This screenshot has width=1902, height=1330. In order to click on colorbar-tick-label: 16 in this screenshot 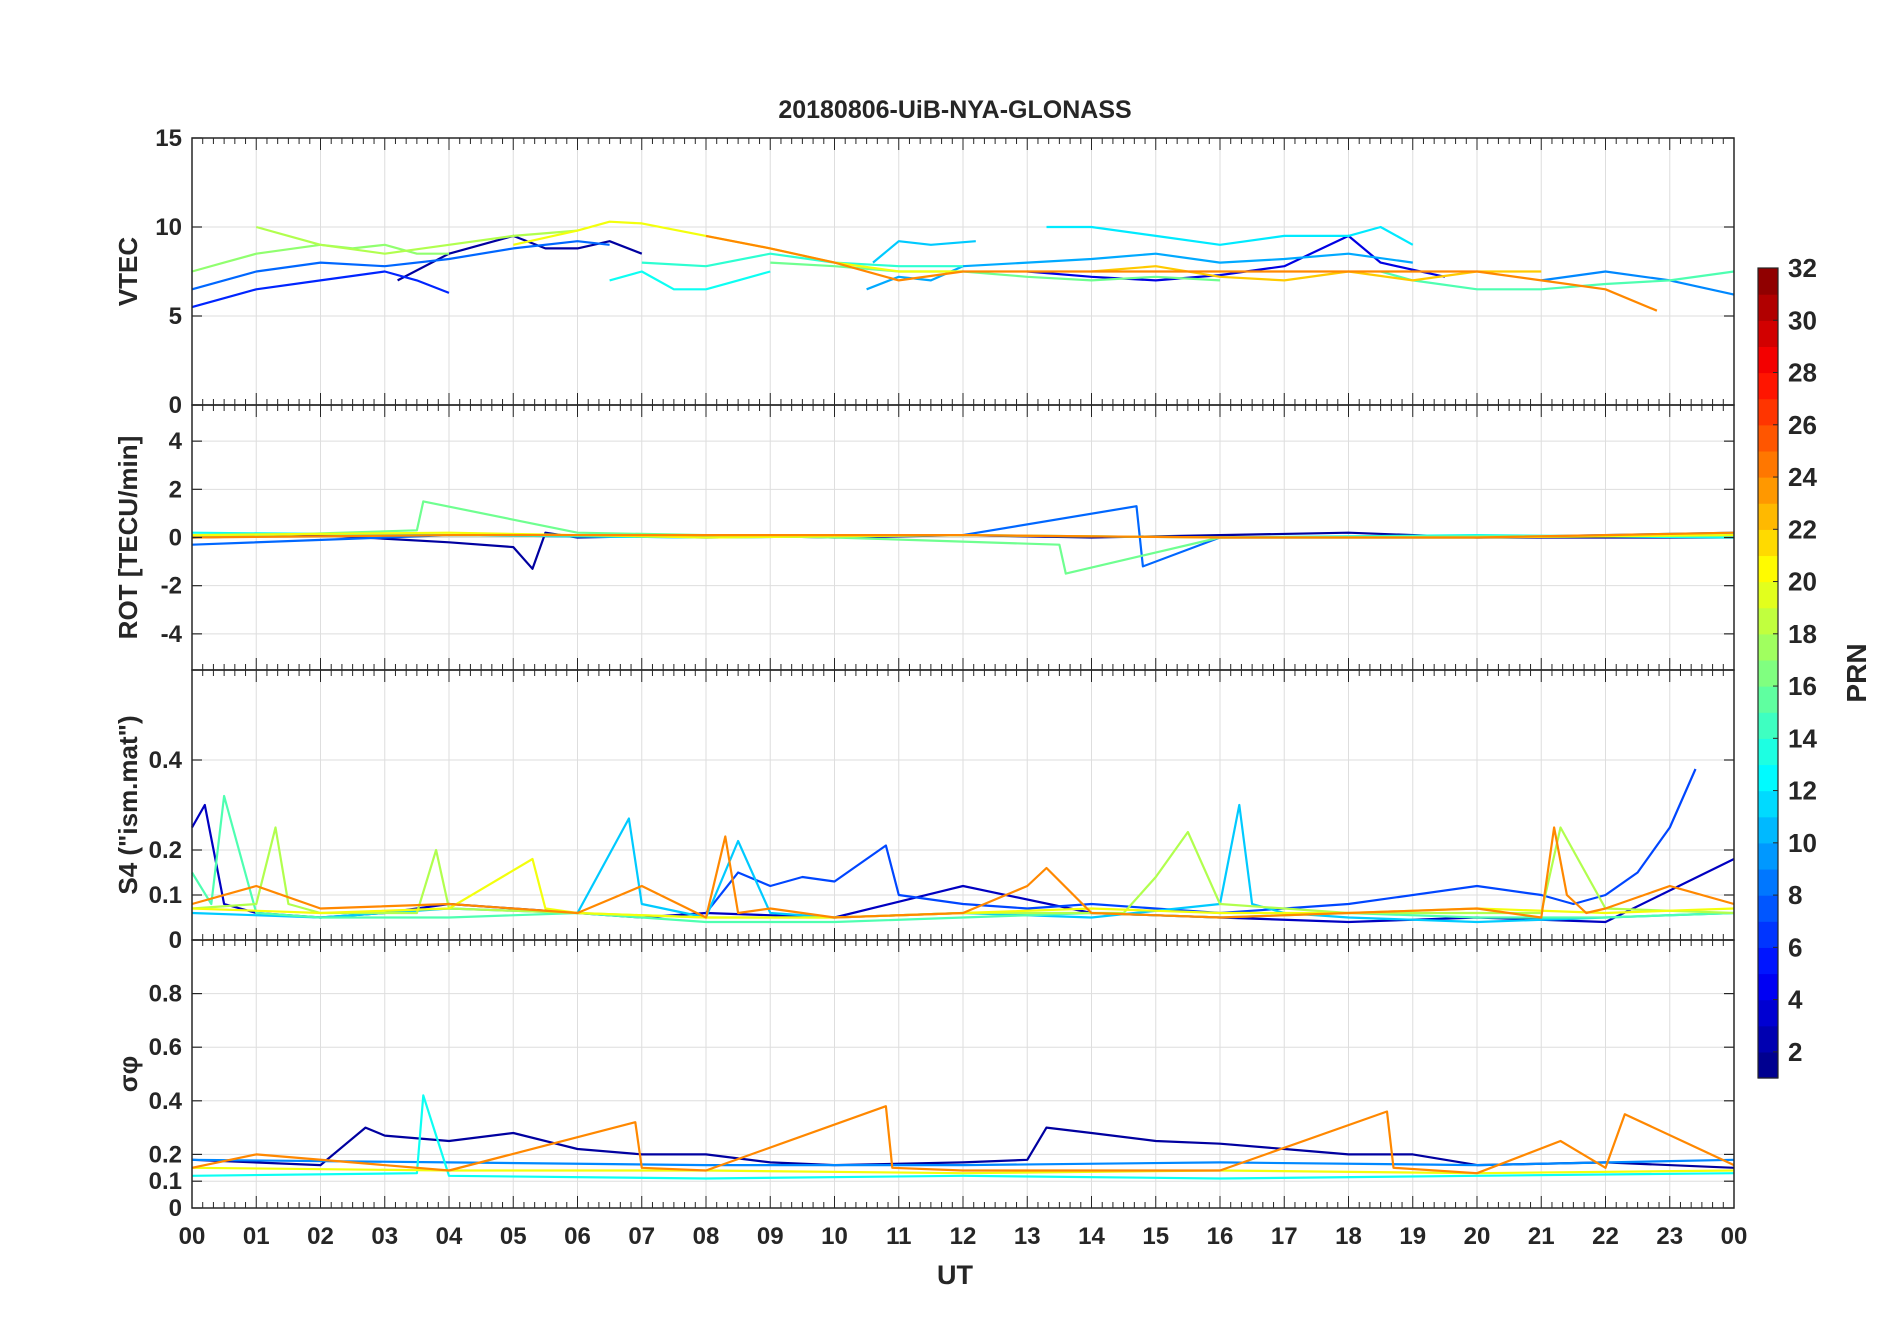, I will do `click(1802, 686)`.